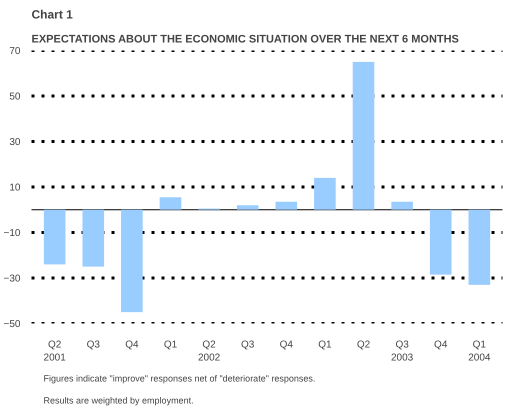 The image size is (513, 414). What do you see at coordinates (15, 51) in the screenshot?
I see `y-tick-label: 70` at bounding box center [15, 51].